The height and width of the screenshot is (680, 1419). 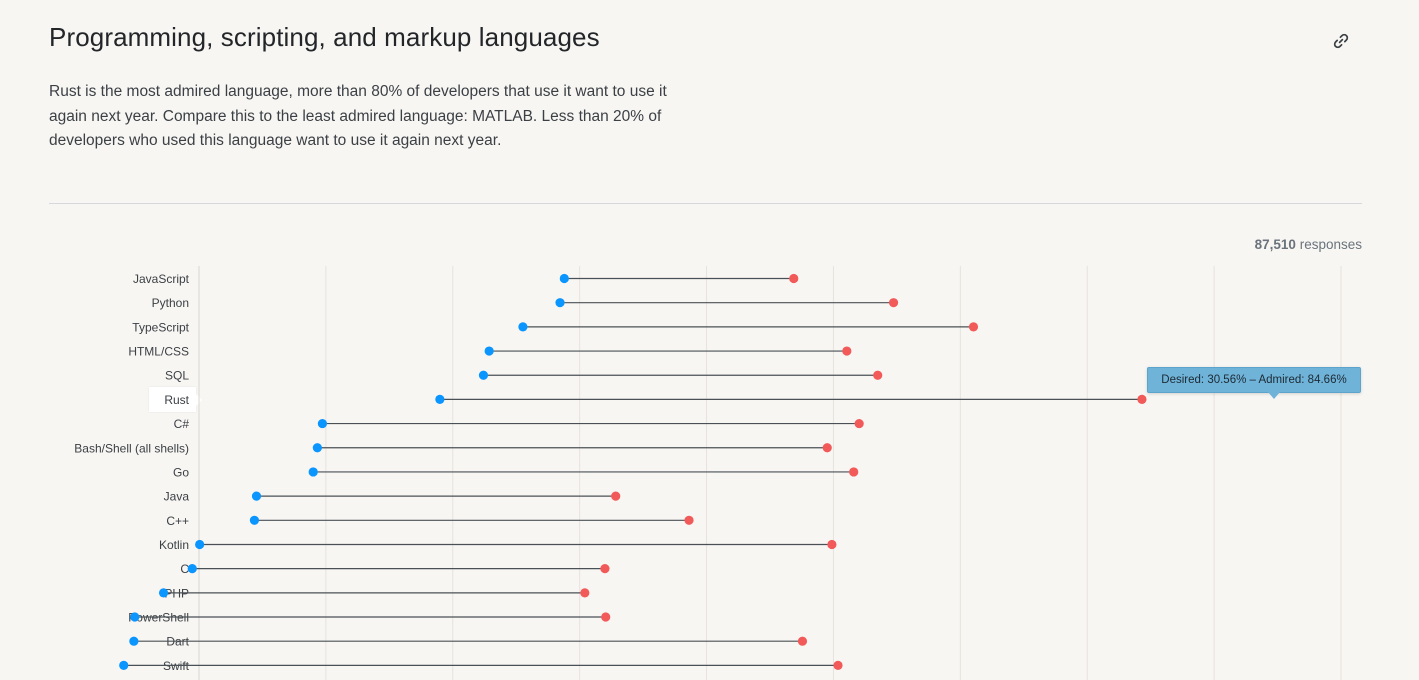 What do you see at coordinates (1254, 380) in the screenshot?
I see `tooltip-text: Desired: 30.56% – Admired: 84.66%` at bounding box center [1254, 380].